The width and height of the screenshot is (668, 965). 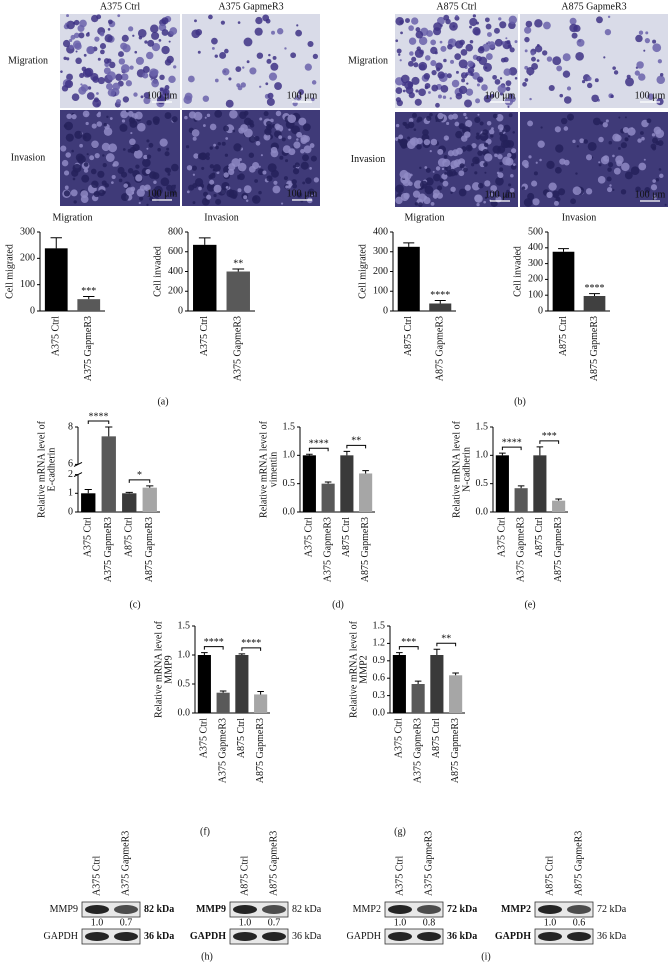 What do you see at coordinates (511, 448) in the screenshot?
I see `significance-bracket` at bounding box center [511, 448].